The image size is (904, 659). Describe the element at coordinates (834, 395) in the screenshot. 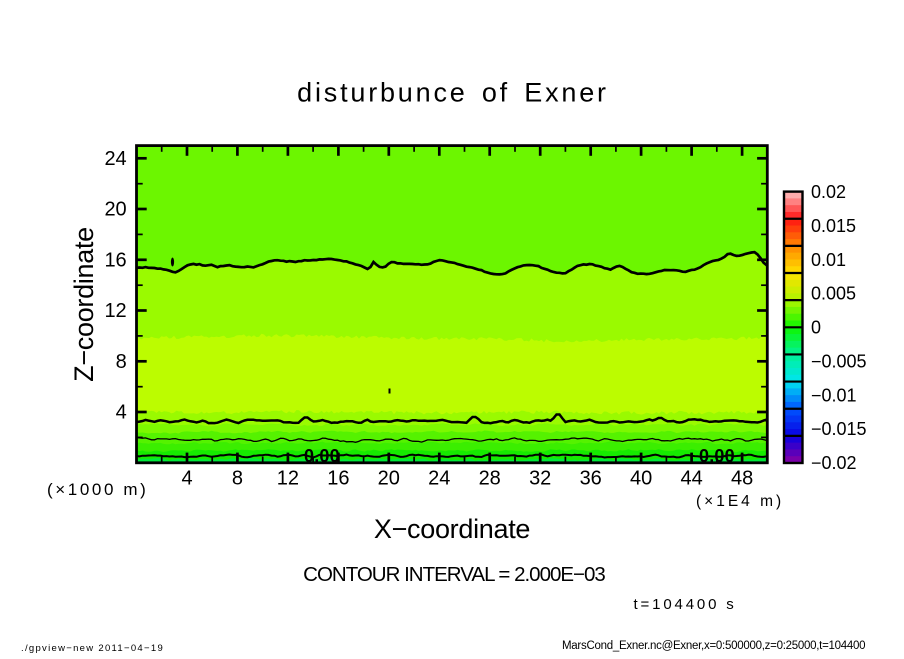

I see `svg-text: −0.01` at that location.